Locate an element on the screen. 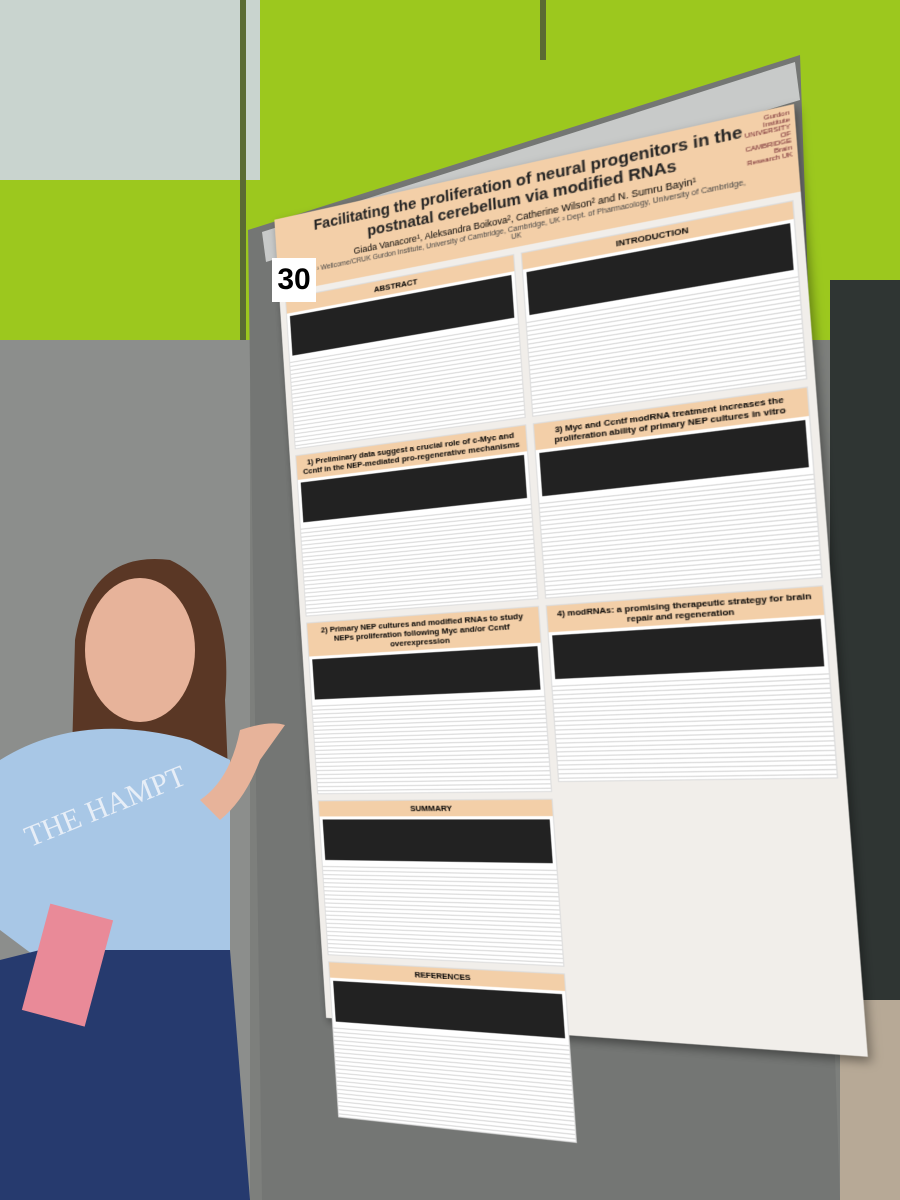 The image size is (900, 1200). window is located at coordinates (130, 90).